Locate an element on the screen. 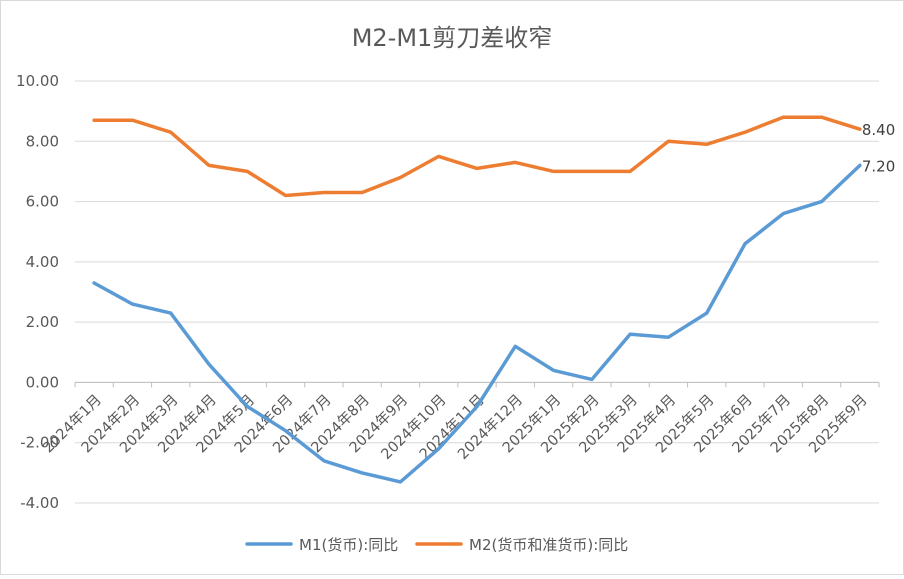  y-tick-label: 8.00 is located at coordinates (42, 141).